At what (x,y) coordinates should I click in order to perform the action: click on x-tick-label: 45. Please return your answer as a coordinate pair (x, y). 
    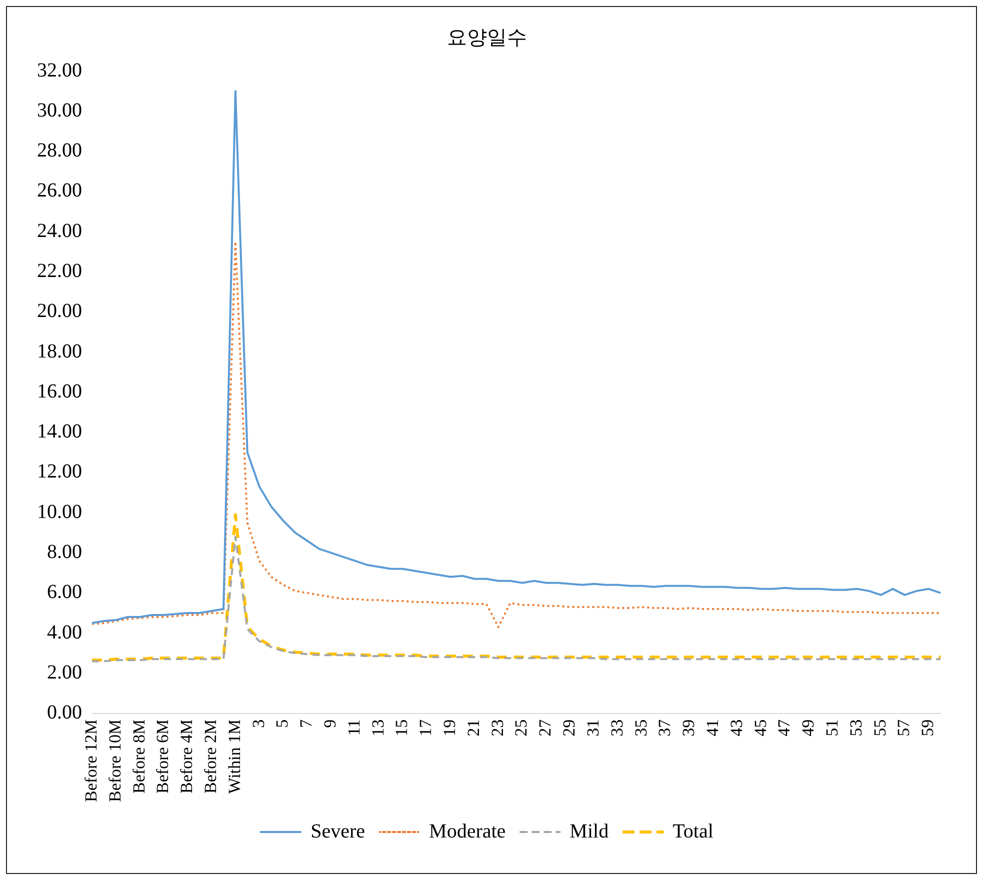
    Looking at the image, I should click on (760, 727).